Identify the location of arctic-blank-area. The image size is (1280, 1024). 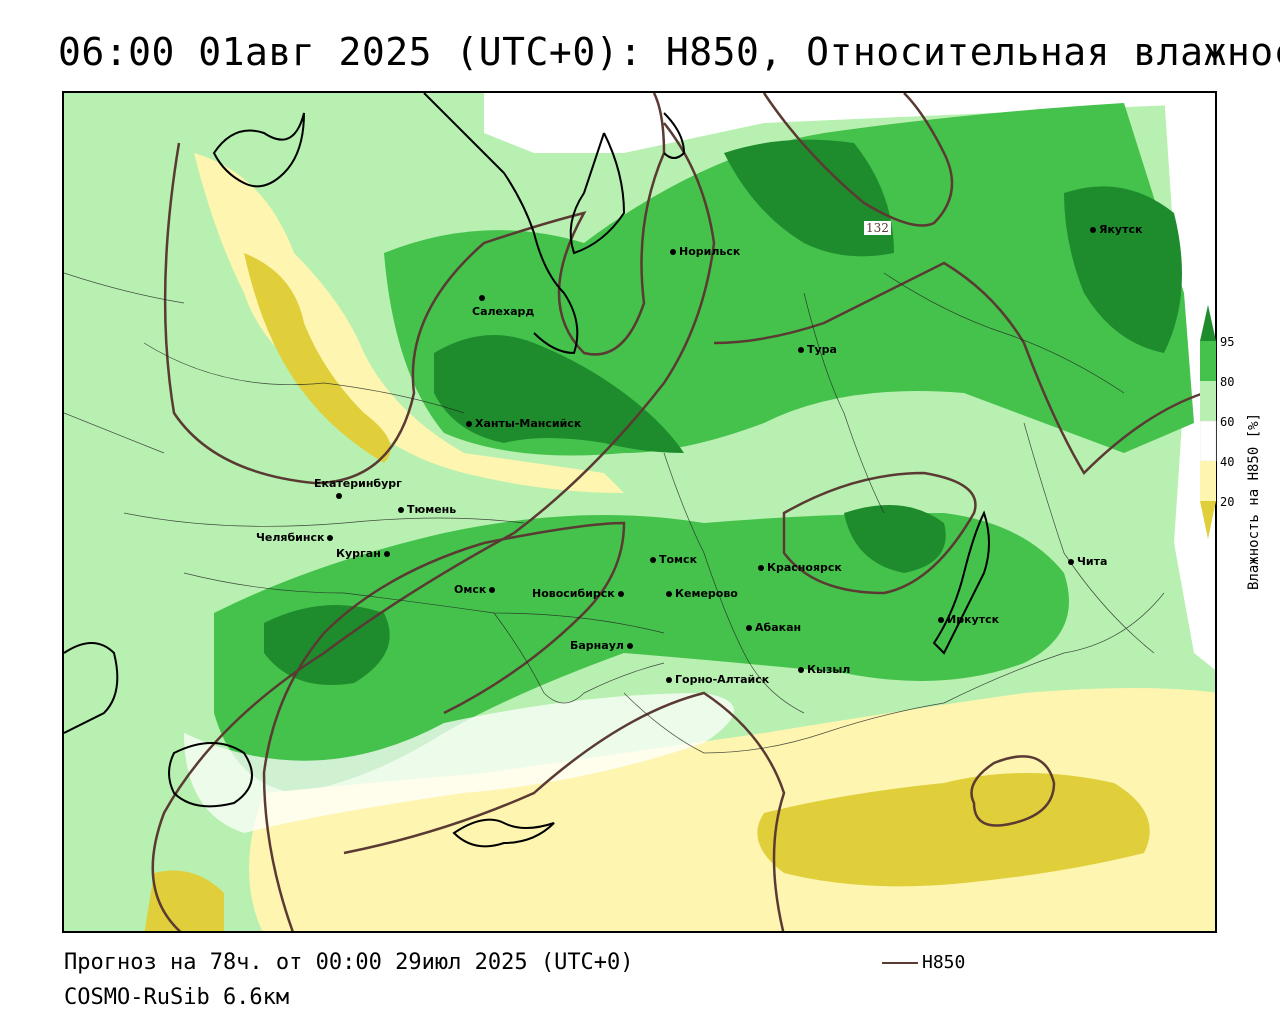
(849, 123).